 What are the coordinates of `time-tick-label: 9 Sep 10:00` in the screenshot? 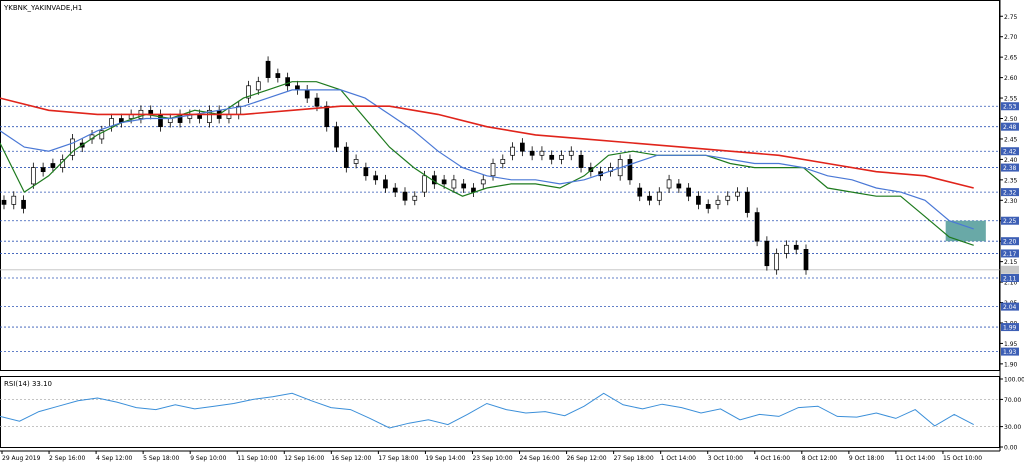 It's located at (208, 458).